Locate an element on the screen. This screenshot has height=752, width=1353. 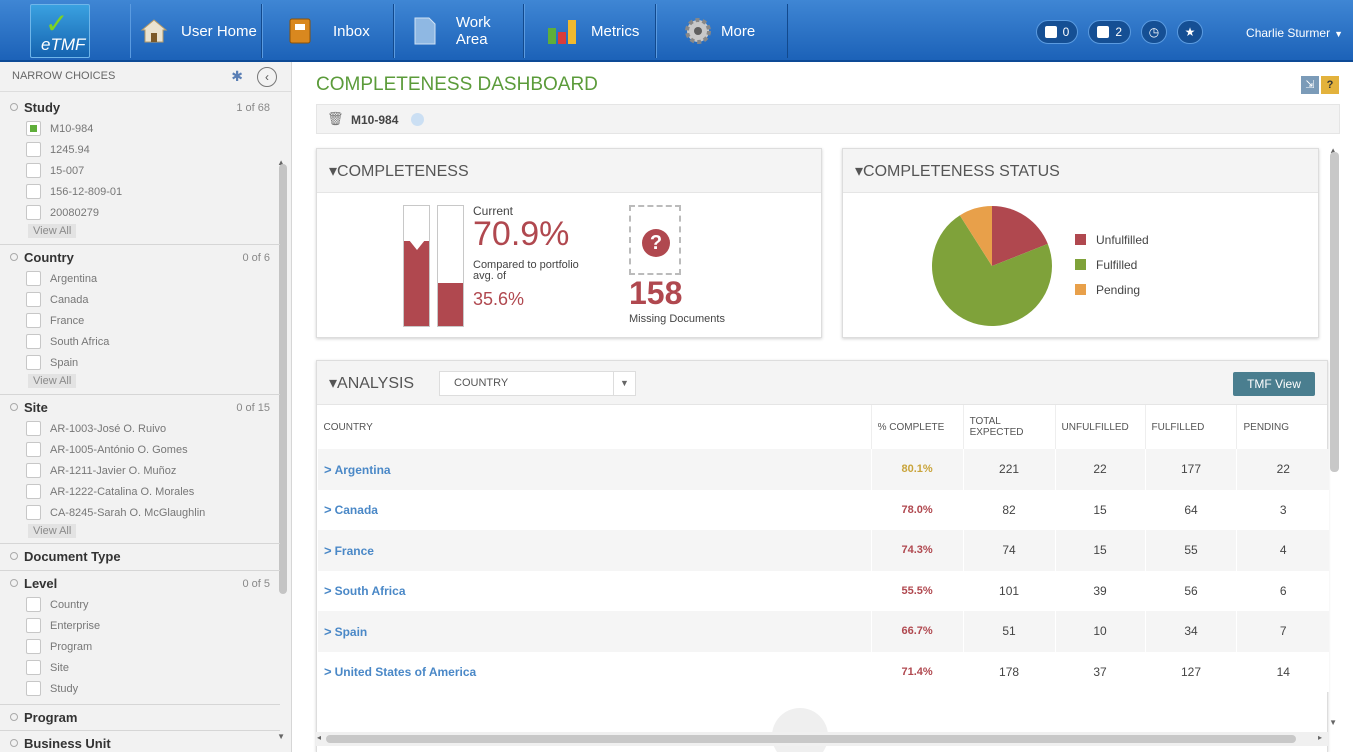
analysis-dimension-select: COUNTRY ▼ is located at coordinates (537, 383).